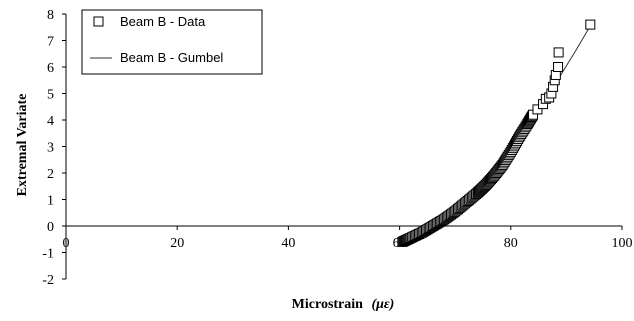 Image resolution: width=634 pixels, height=321 pixels. I want to click on y-tick-label: 7, so click(50, 42).